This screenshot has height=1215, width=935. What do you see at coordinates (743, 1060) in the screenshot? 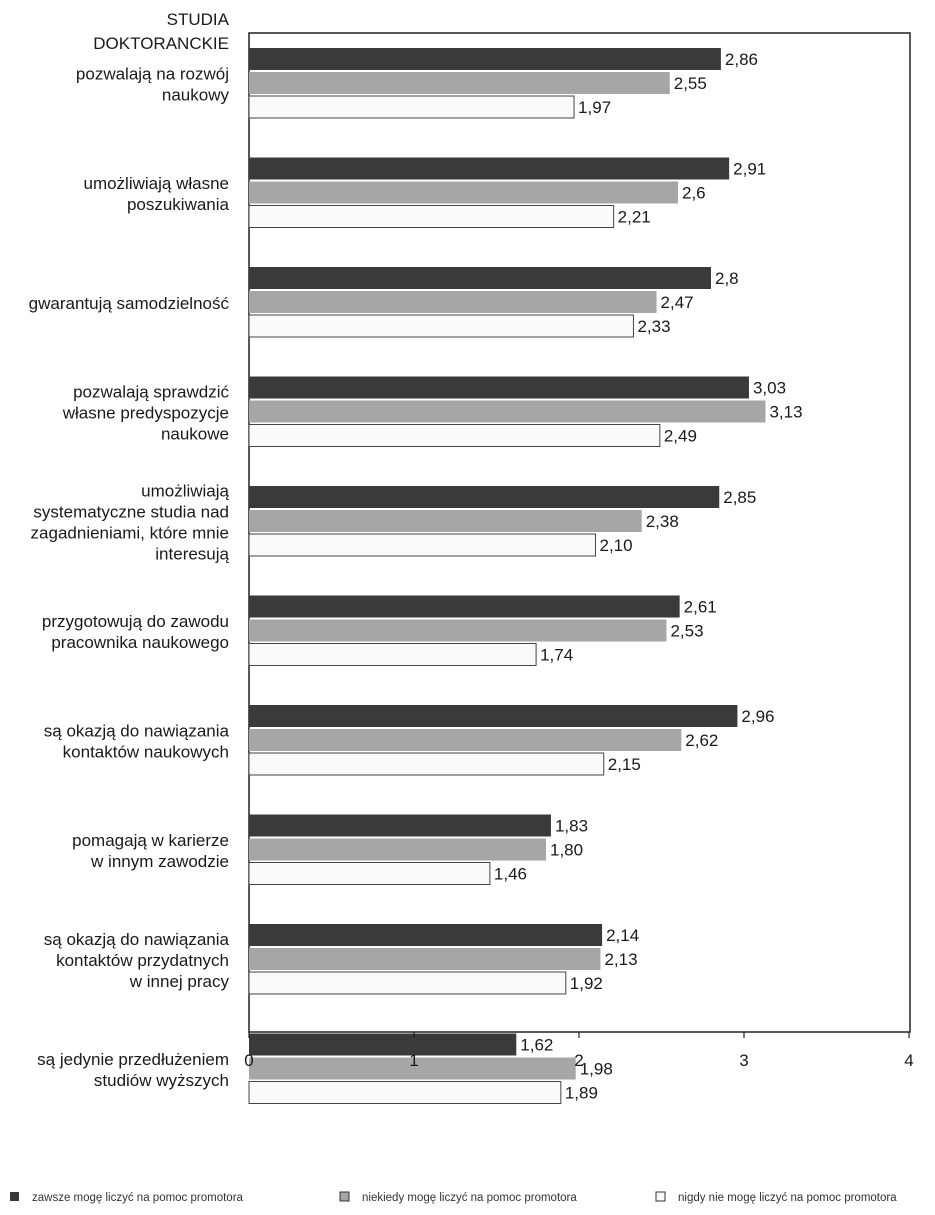
I see `x-tick-label: 3` at bounding box center [743, 1060].